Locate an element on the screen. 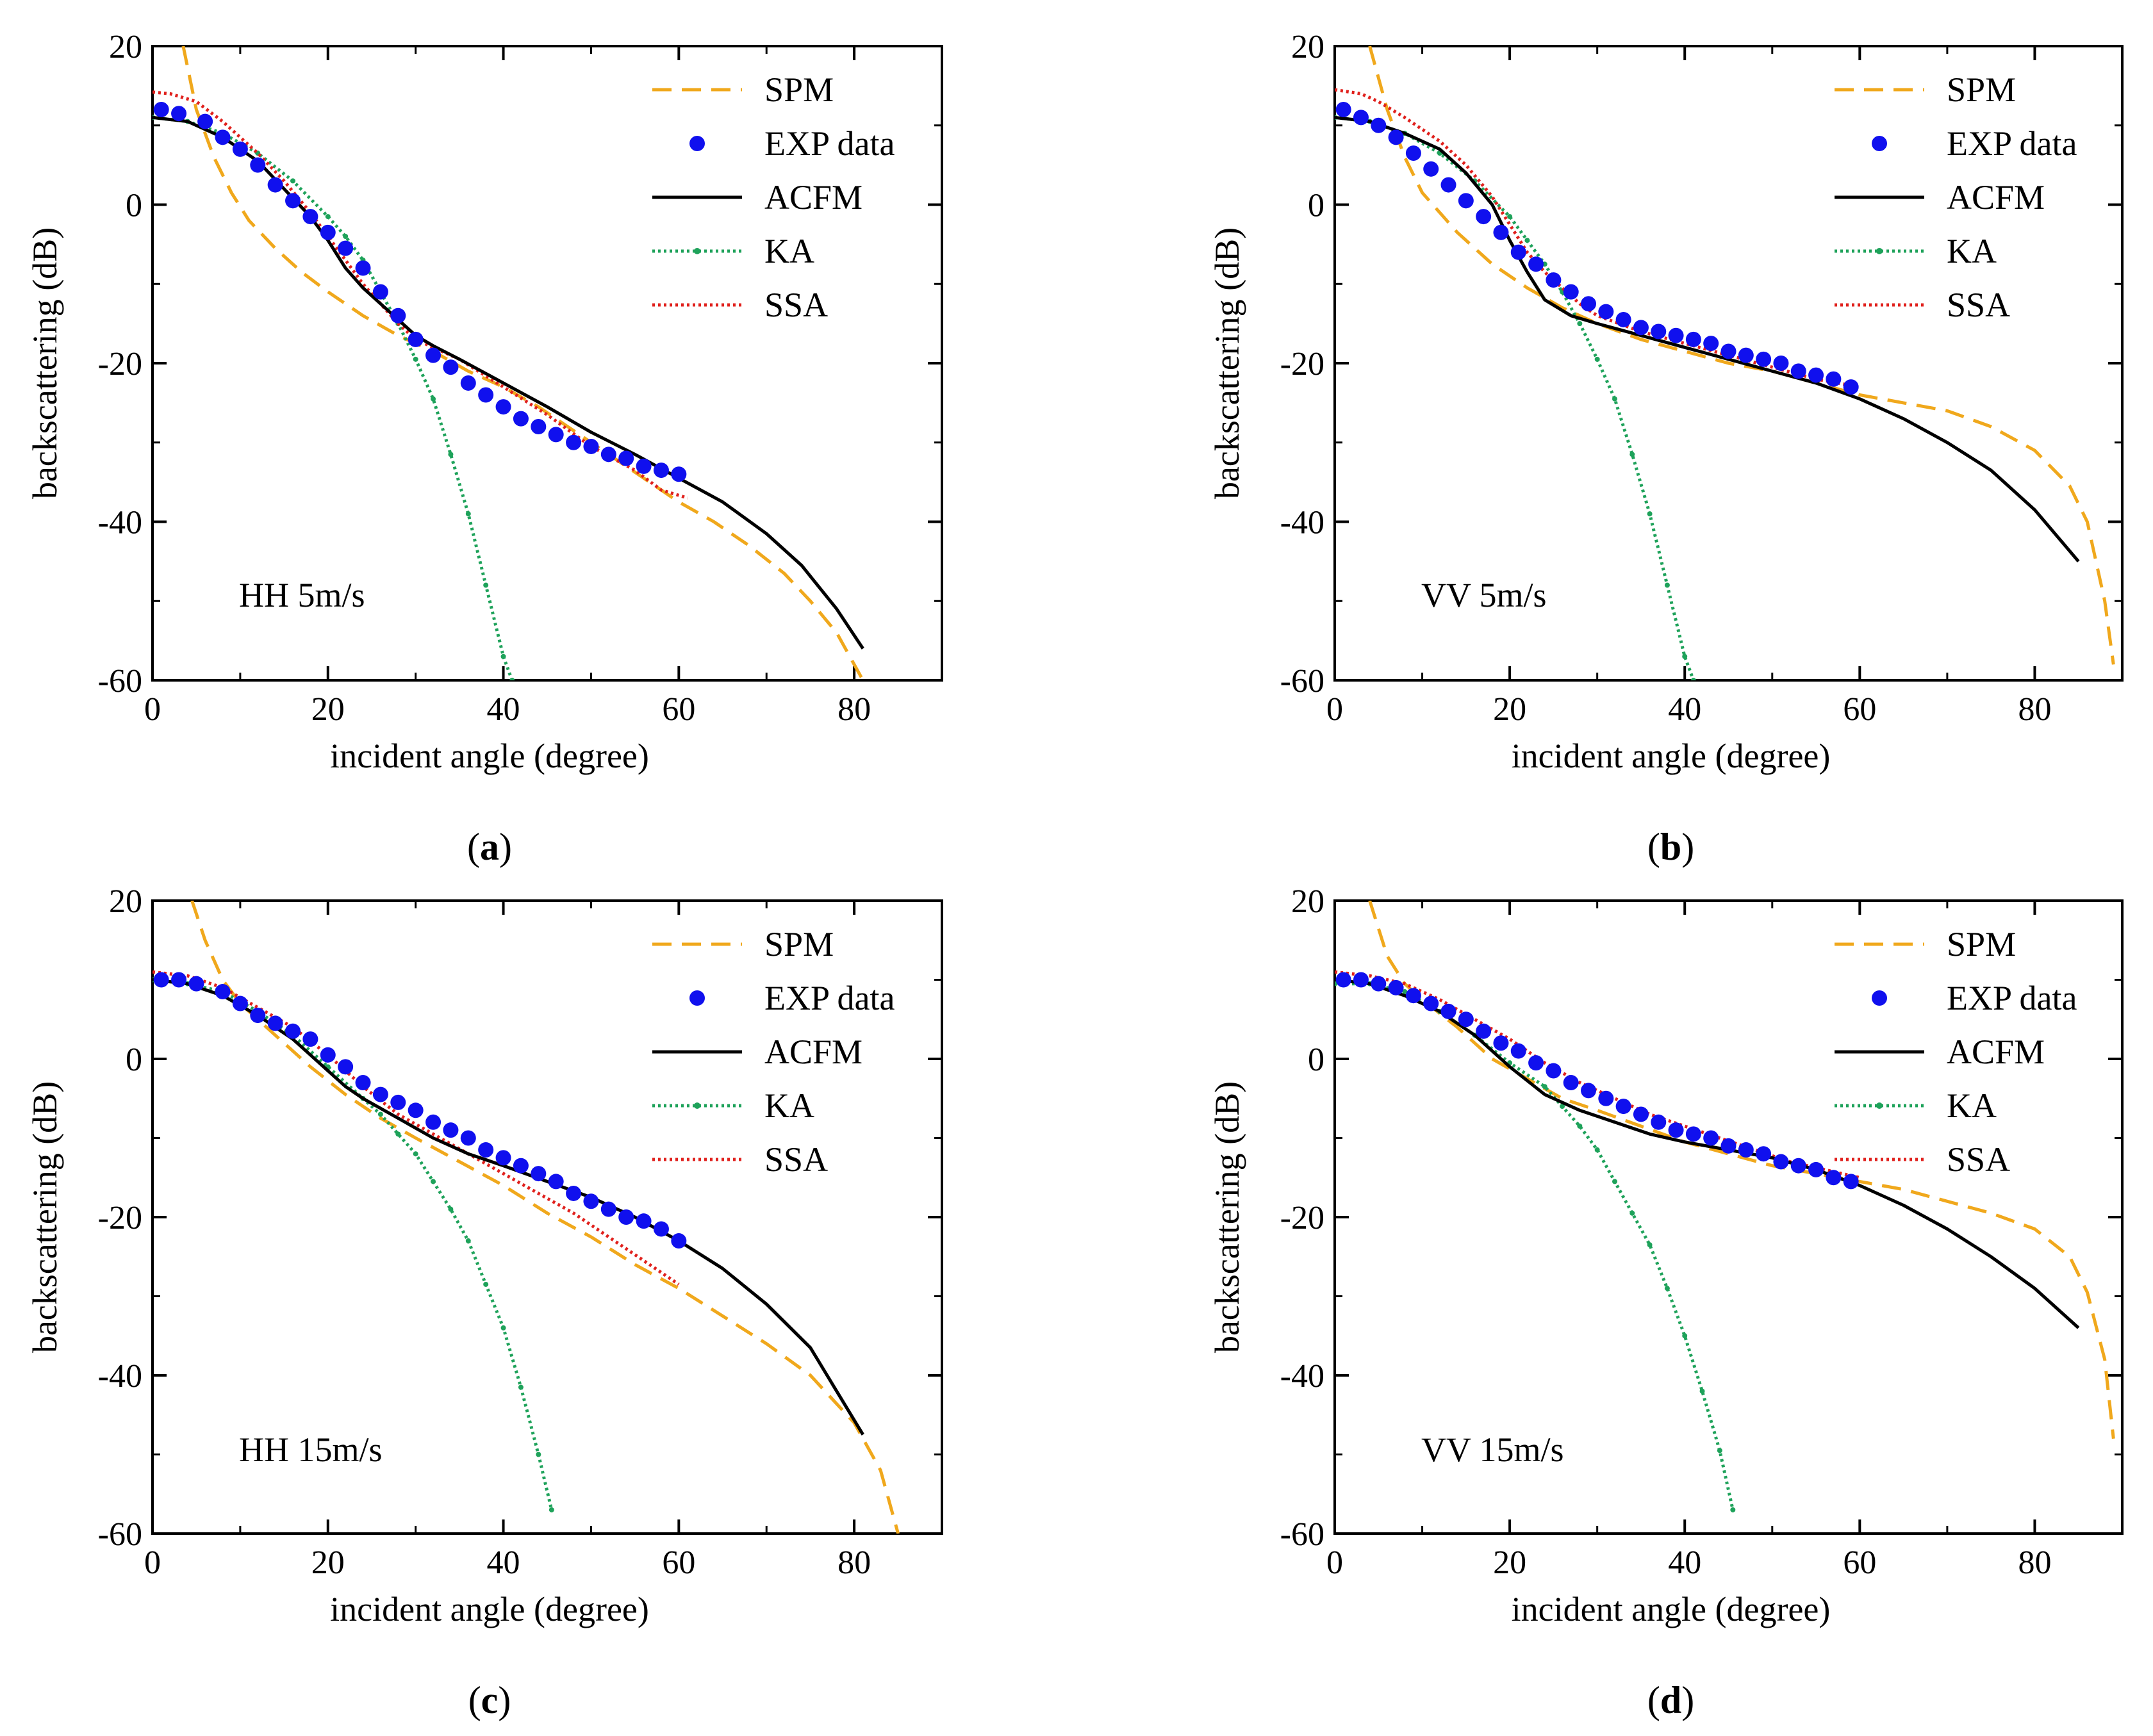 Image resolution: width=2153 pixels, height=1736 pixels. panel-label: (a) is located at coordinates (490, 847).